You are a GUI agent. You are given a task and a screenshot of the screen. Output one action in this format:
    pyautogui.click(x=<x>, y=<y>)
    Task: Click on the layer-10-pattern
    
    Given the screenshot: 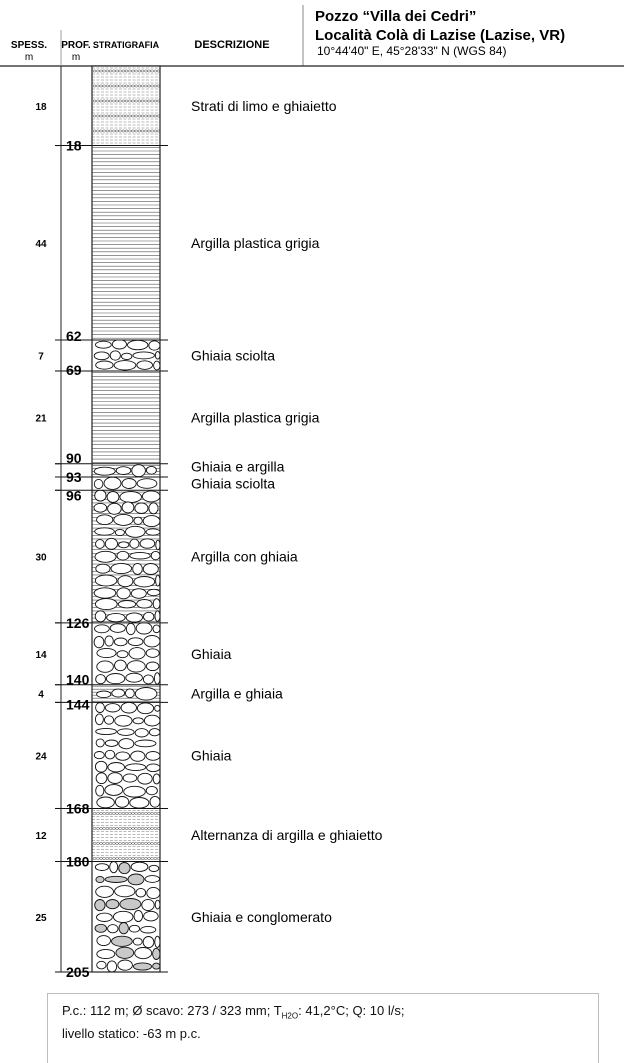 What is the action you would take?
    pyautogui.click(x=126, y=755)
    